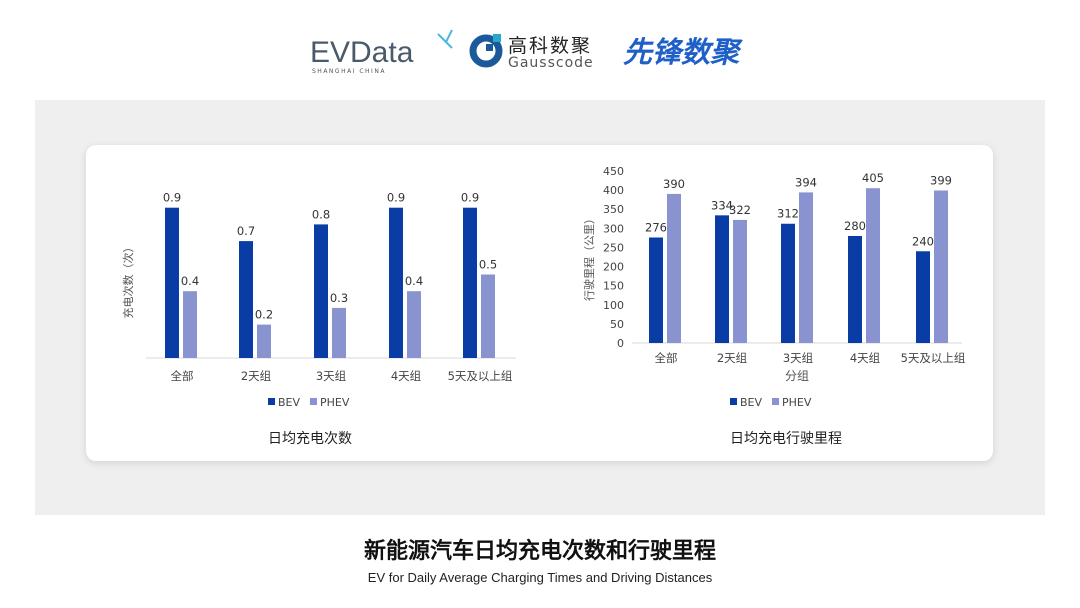  What do you see at coordinates (613, 247) in the screenshot?
I see `y-tick-label: 250` at bounding box center [613, 247].